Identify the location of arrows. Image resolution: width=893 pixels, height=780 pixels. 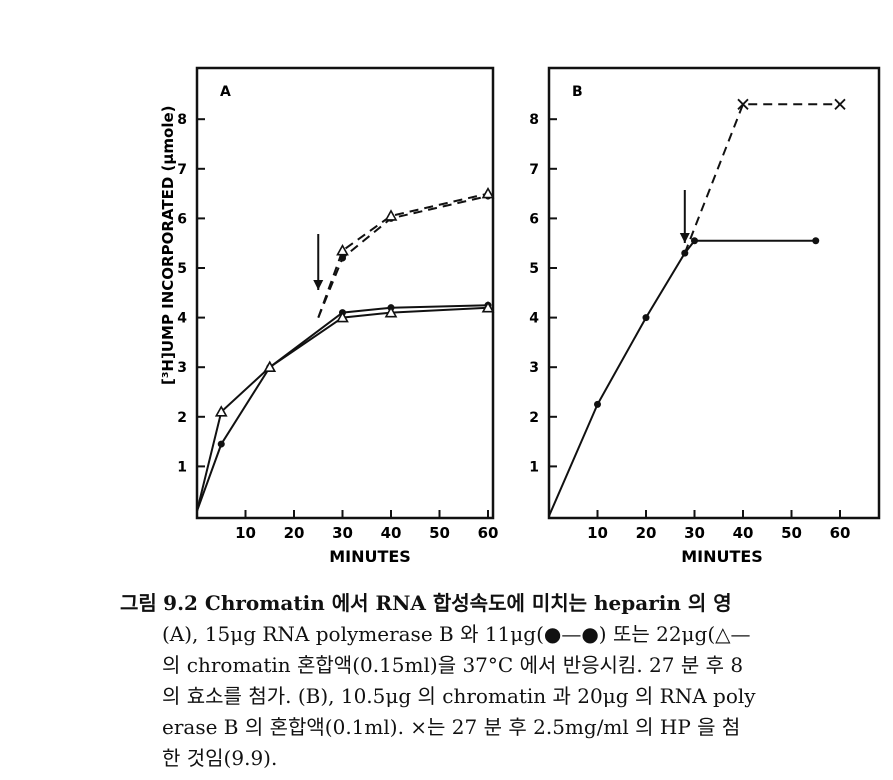
(501, 240).